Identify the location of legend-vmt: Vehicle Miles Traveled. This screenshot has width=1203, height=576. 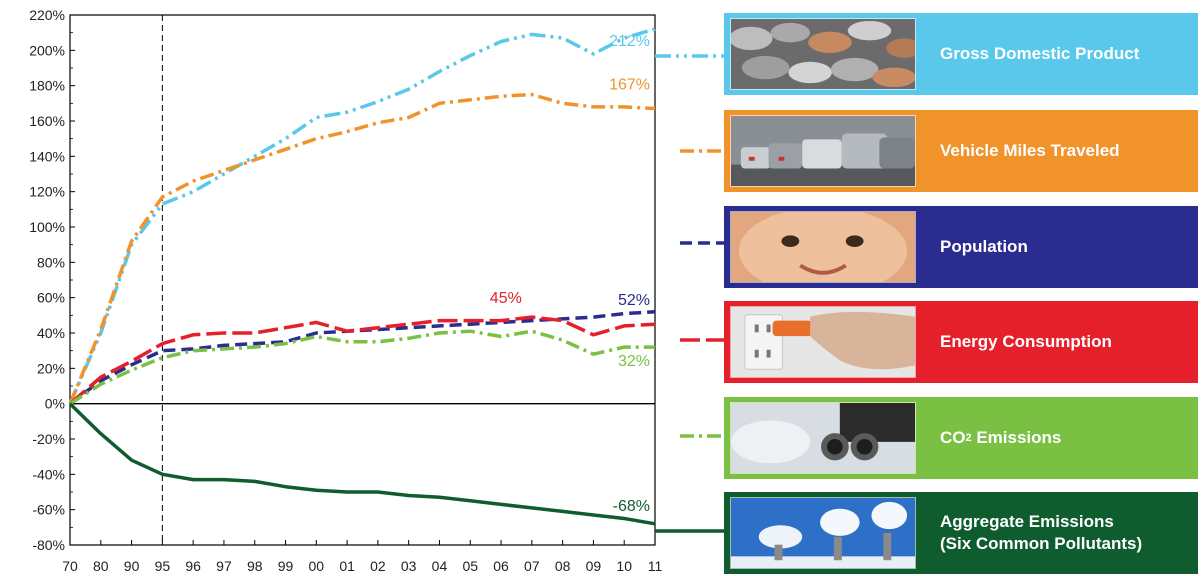
(961, 151).